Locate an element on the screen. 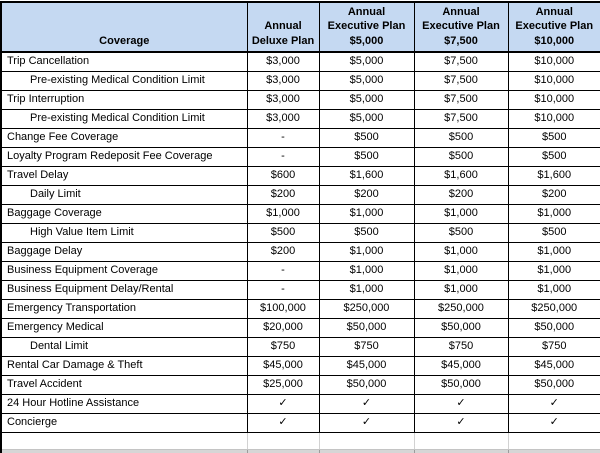 This screenshot has width=600, height=453. column-header-executive-plan-7500: Annual Executive Plan $7,500 is located at coordinates (461, 27).